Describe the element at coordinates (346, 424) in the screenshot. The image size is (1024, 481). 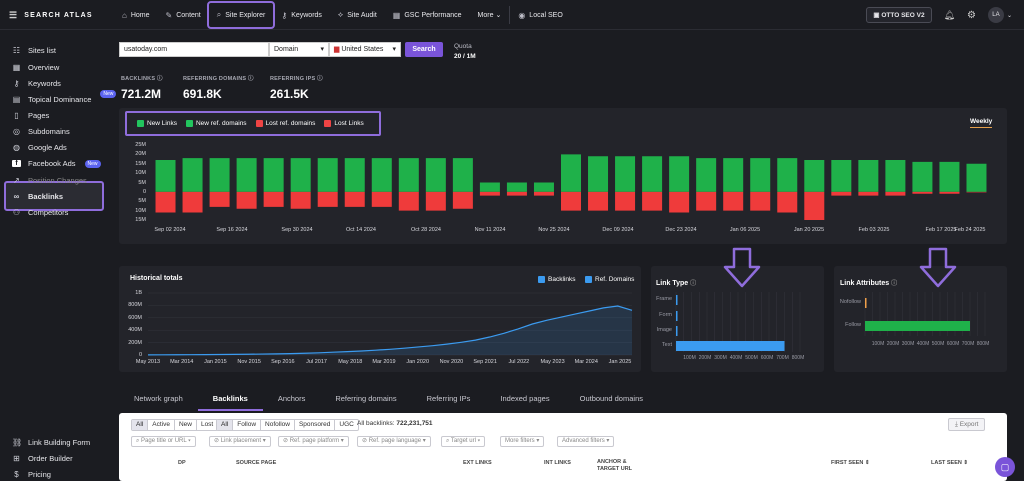
I see `follow-ugc: UGC` at that location.